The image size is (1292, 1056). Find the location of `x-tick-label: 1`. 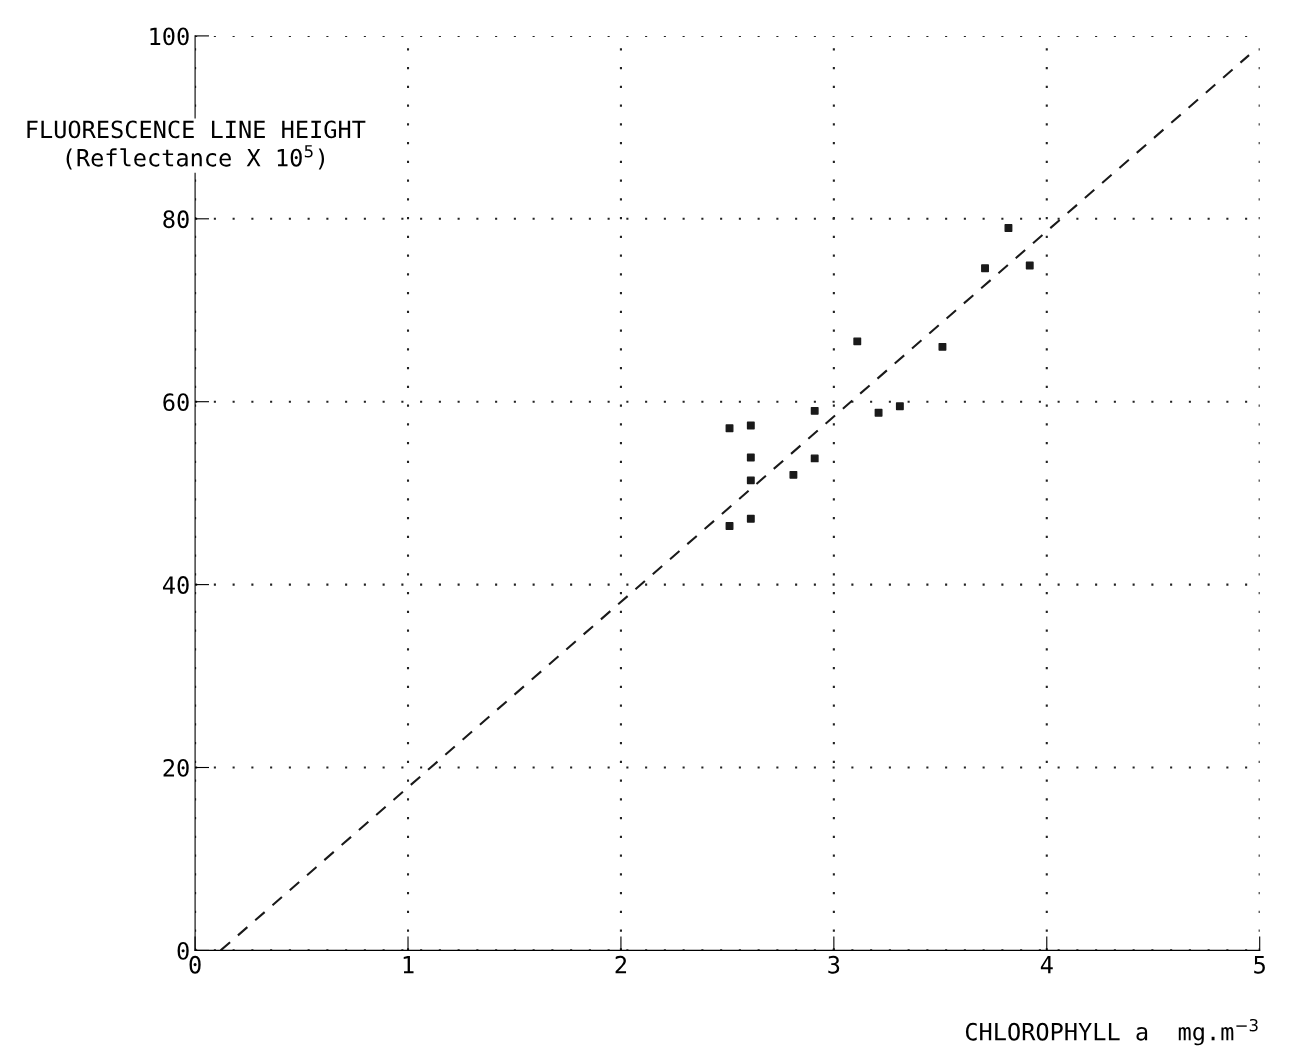

x-tick-label: 1 is located at coordinates (408, 965).